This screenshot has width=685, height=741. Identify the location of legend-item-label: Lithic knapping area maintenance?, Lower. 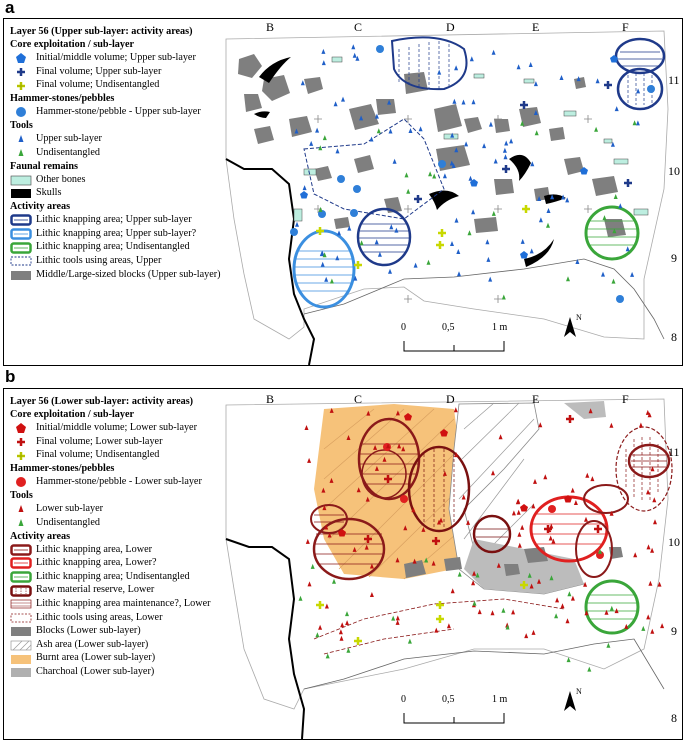
(123, 604).